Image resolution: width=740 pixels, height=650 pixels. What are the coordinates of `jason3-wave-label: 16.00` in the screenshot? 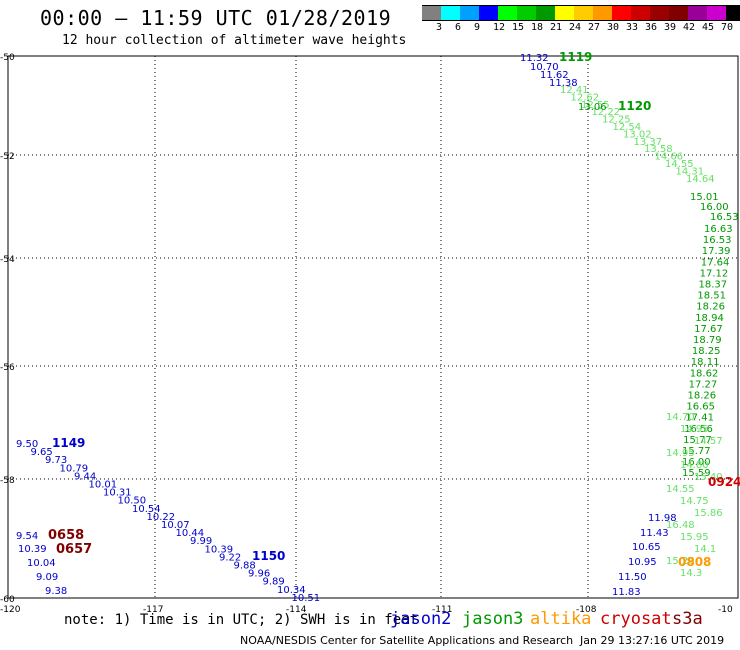 It's located at (696, 462).